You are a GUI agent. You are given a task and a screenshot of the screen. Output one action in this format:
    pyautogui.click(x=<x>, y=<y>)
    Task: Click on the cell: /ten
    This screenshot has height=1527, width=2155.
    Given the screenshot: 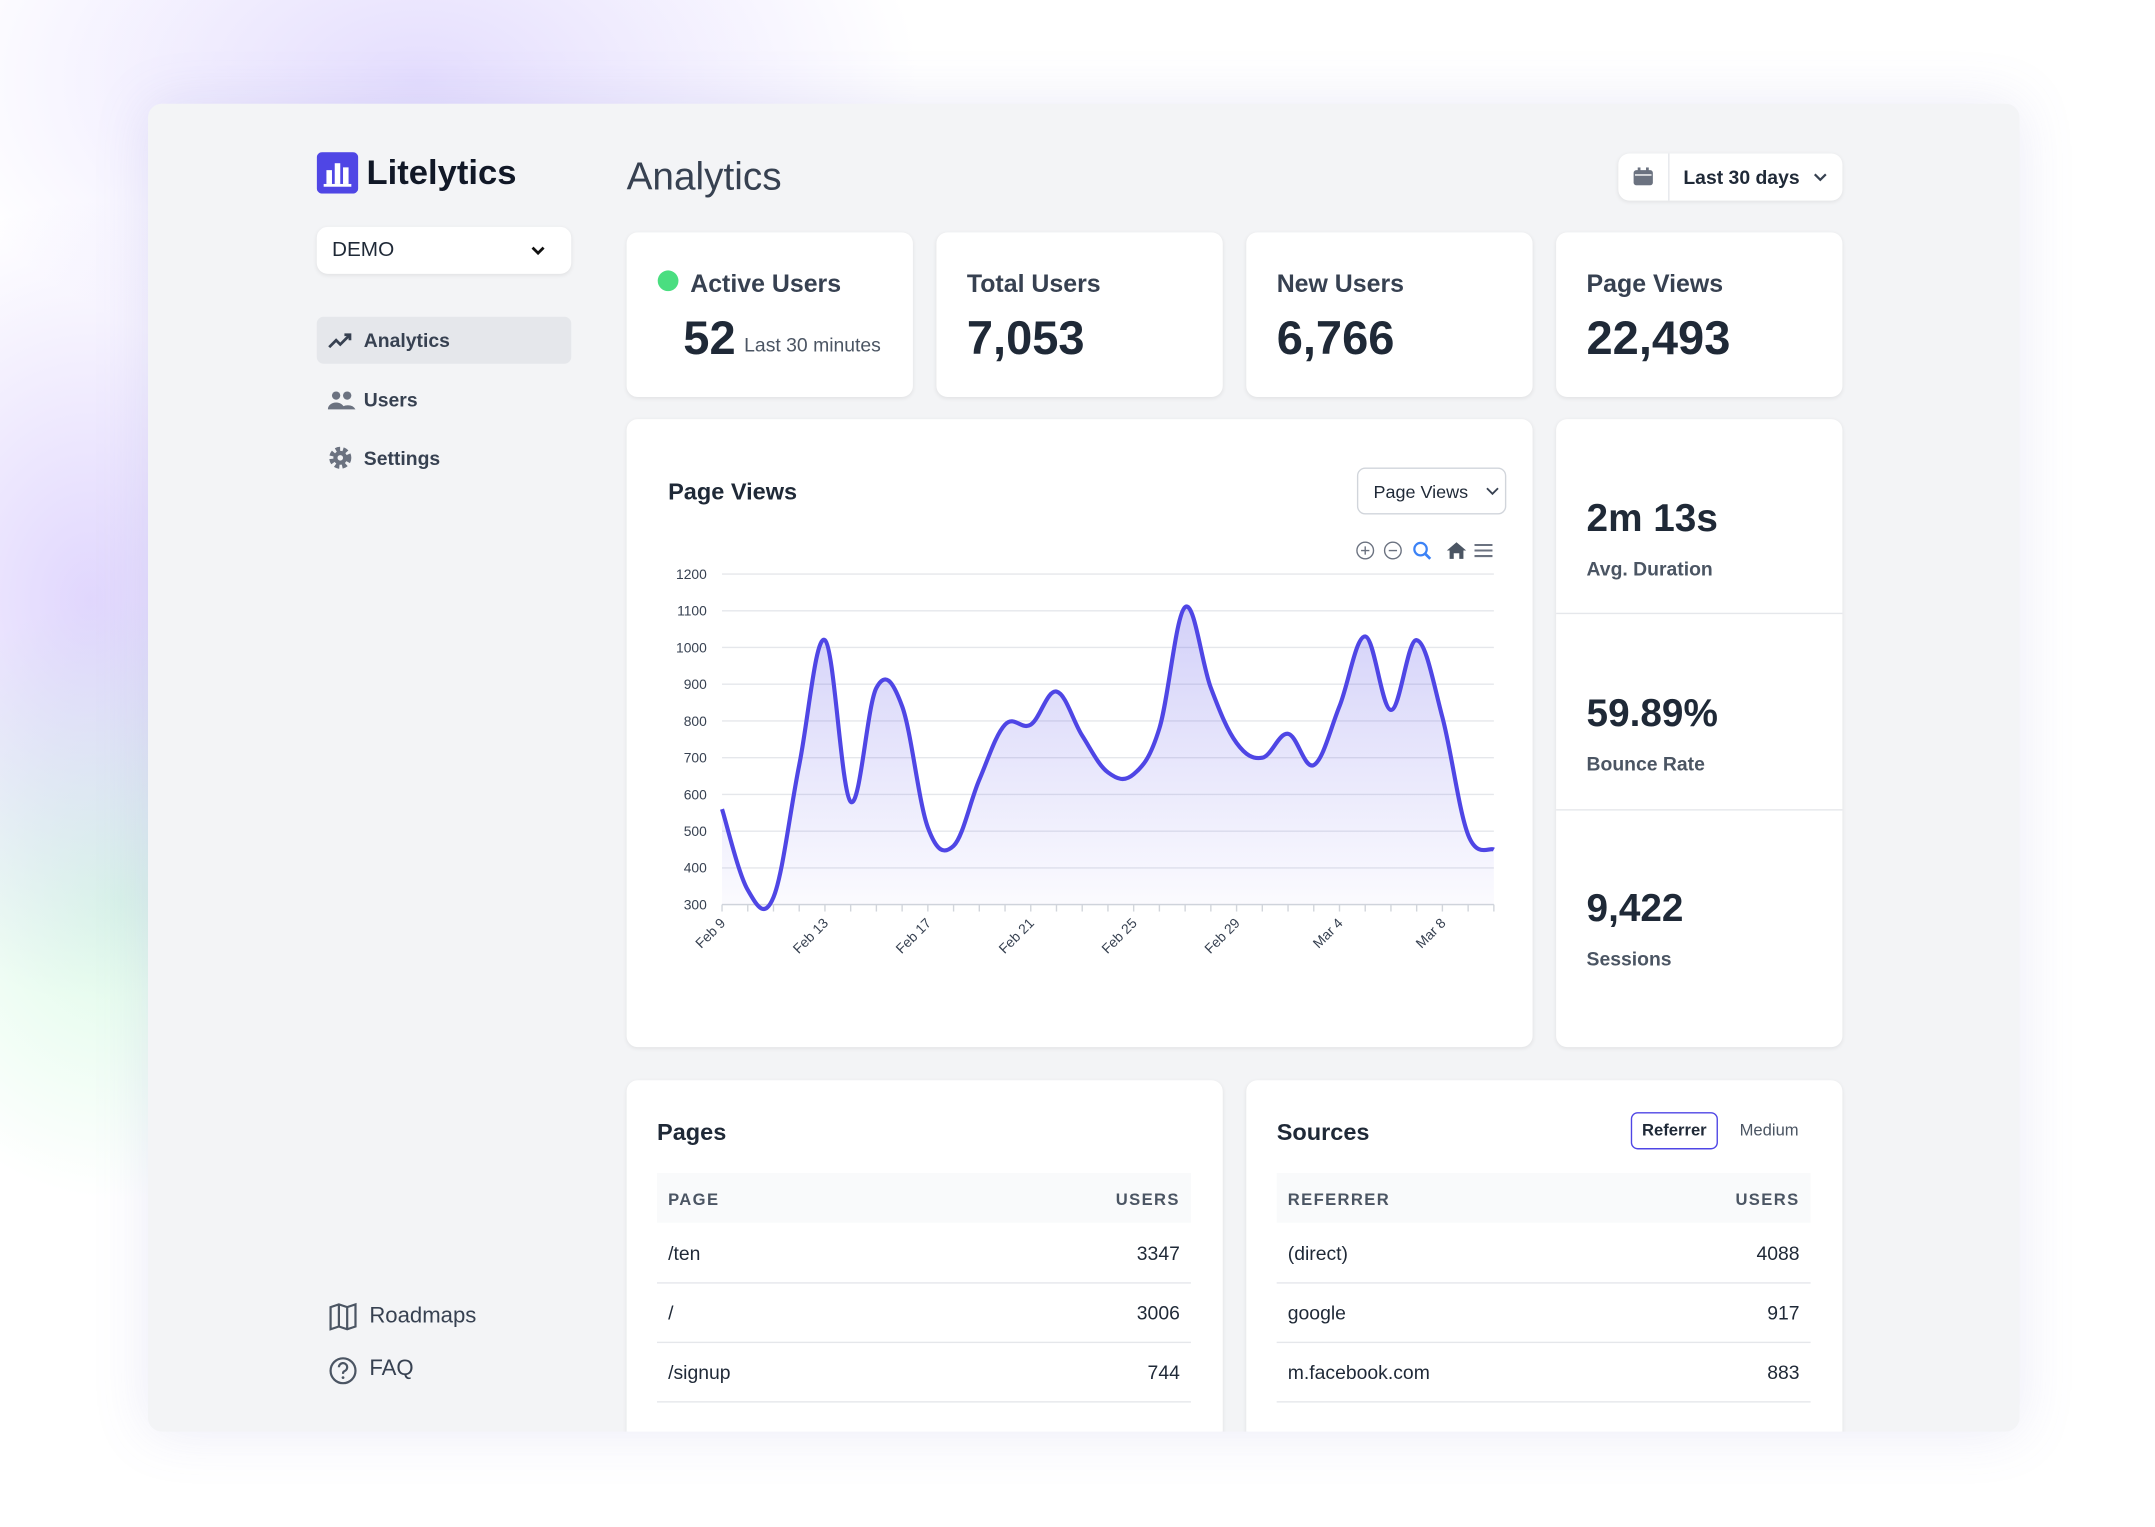 What is the action you would take?
    pyautogui.click(x=684, y=1253)
    